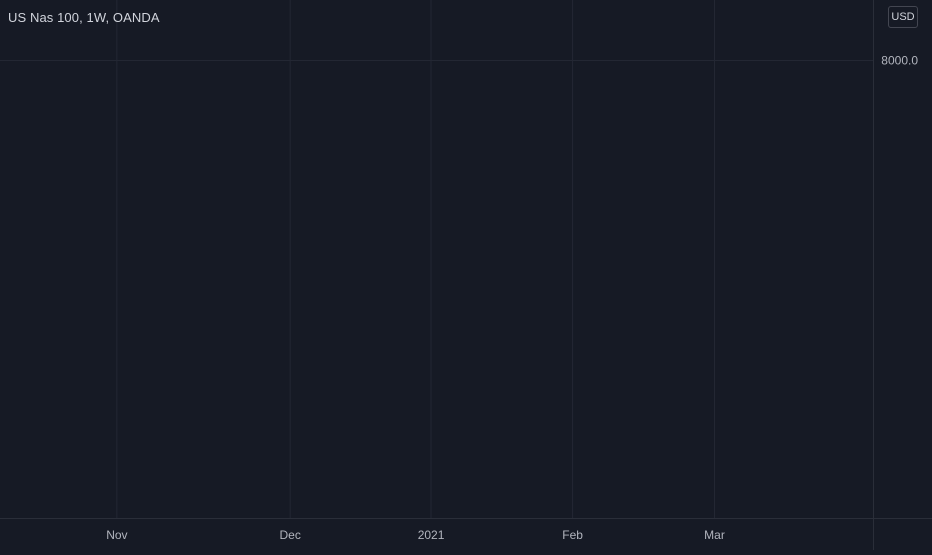  What do you see at coordinates (899, 1) in the screenshot?
I see `y-tick-label: 9000.0` at bounding box center [899, 1].